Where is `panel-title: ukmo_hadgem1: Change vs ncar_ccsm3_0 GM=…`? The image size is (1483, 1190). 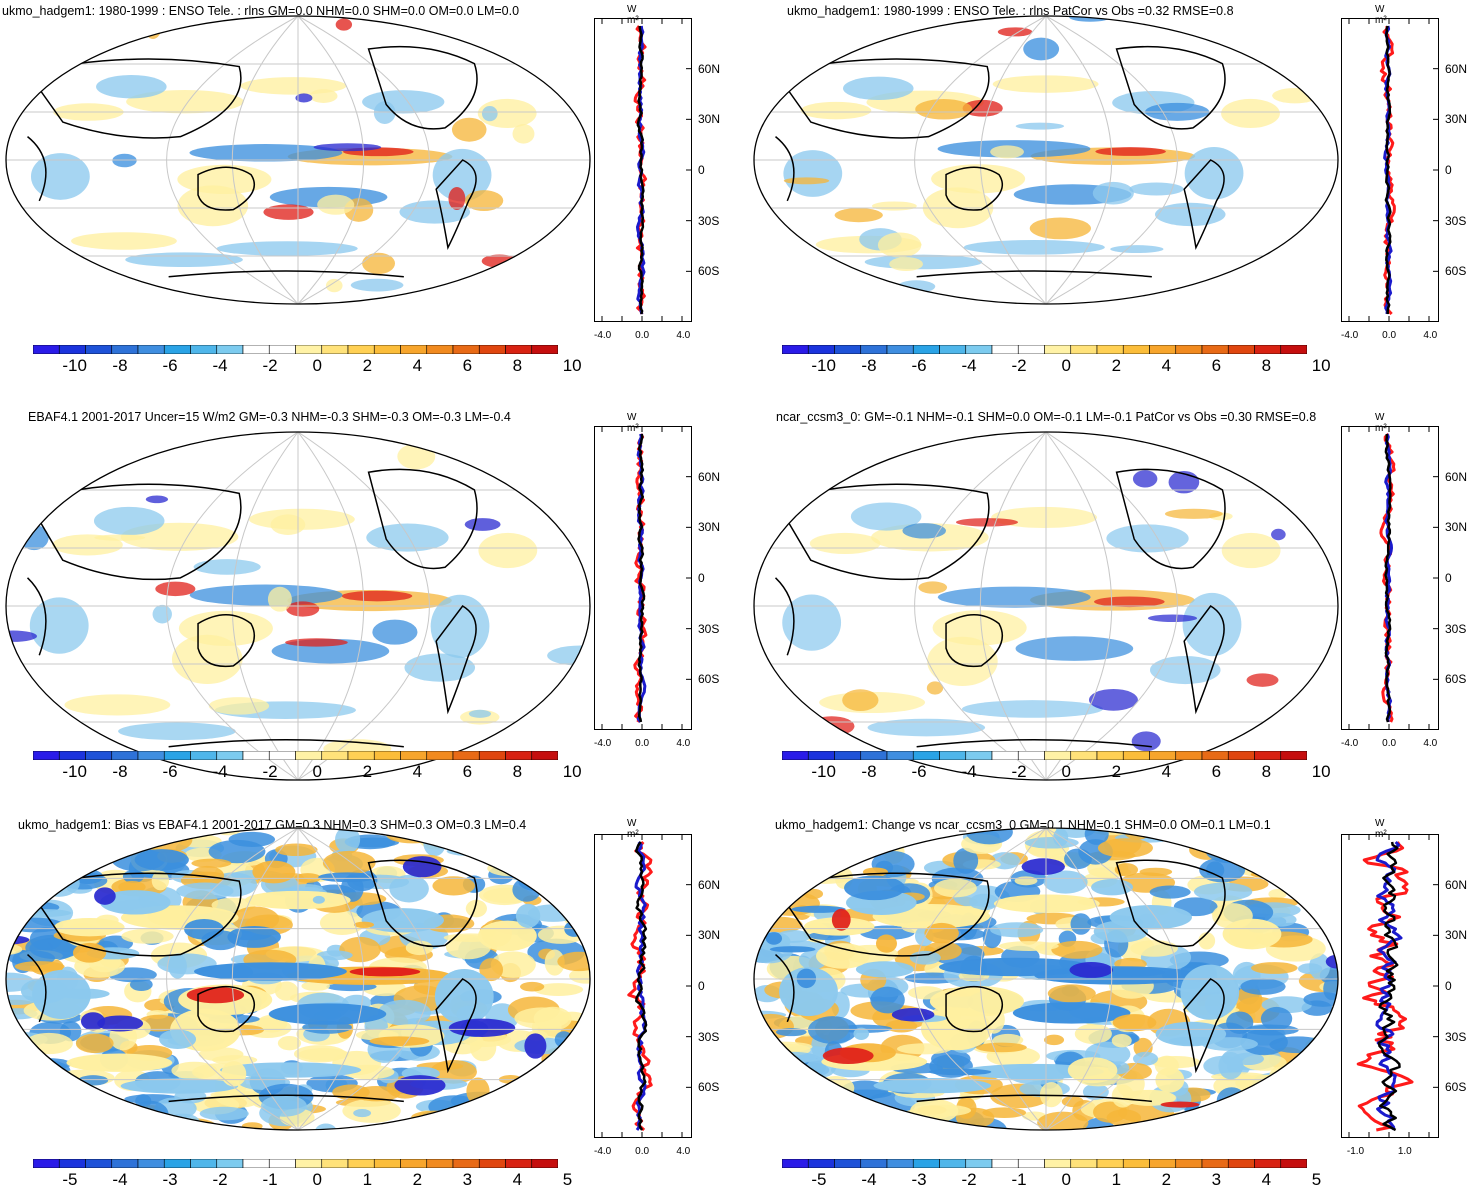
panel-title: ukmo_hadgem1: Change vs ncar_ccsm3_0 GM=… is located at coordinates (1023, 825).